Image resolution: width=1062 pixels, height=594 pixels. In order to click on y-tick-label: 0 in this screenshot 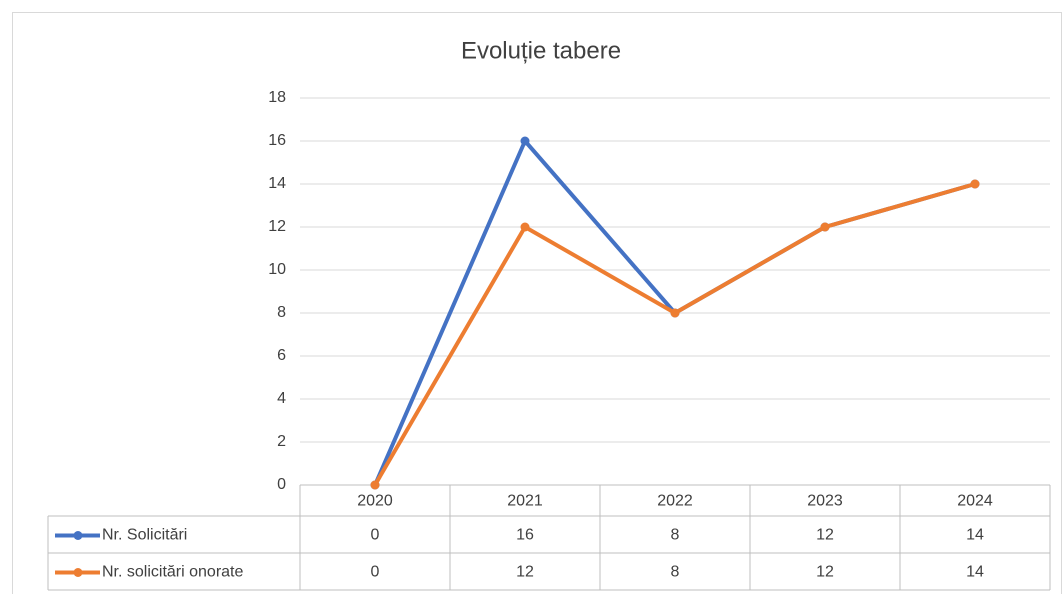, I will do `click(281, 484)`.